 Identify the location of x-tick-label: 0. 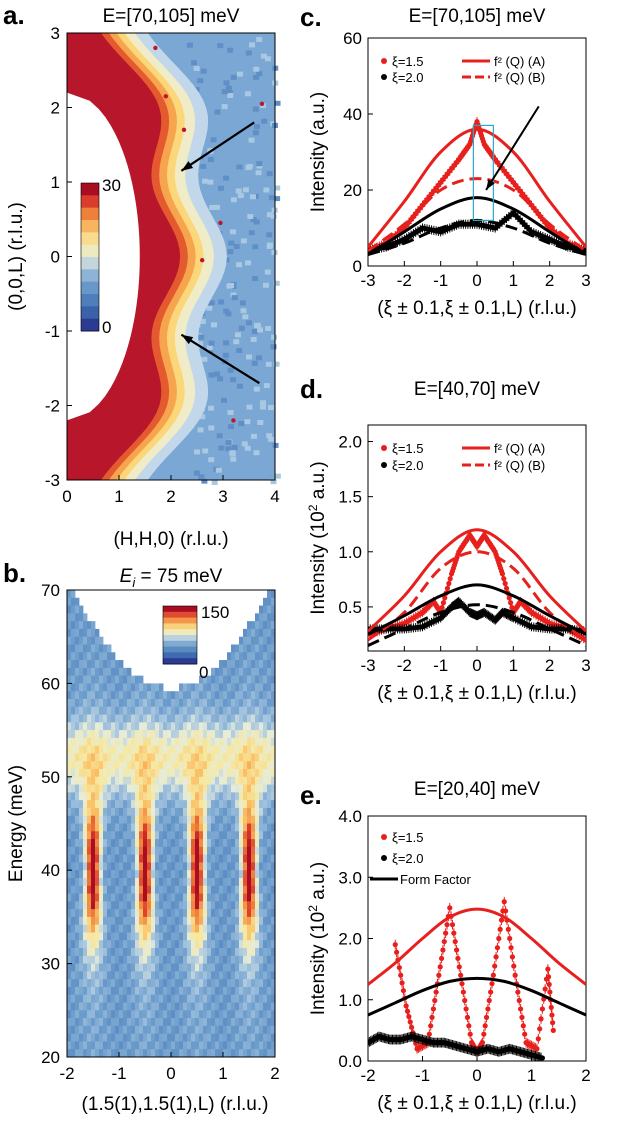
(476, 280).